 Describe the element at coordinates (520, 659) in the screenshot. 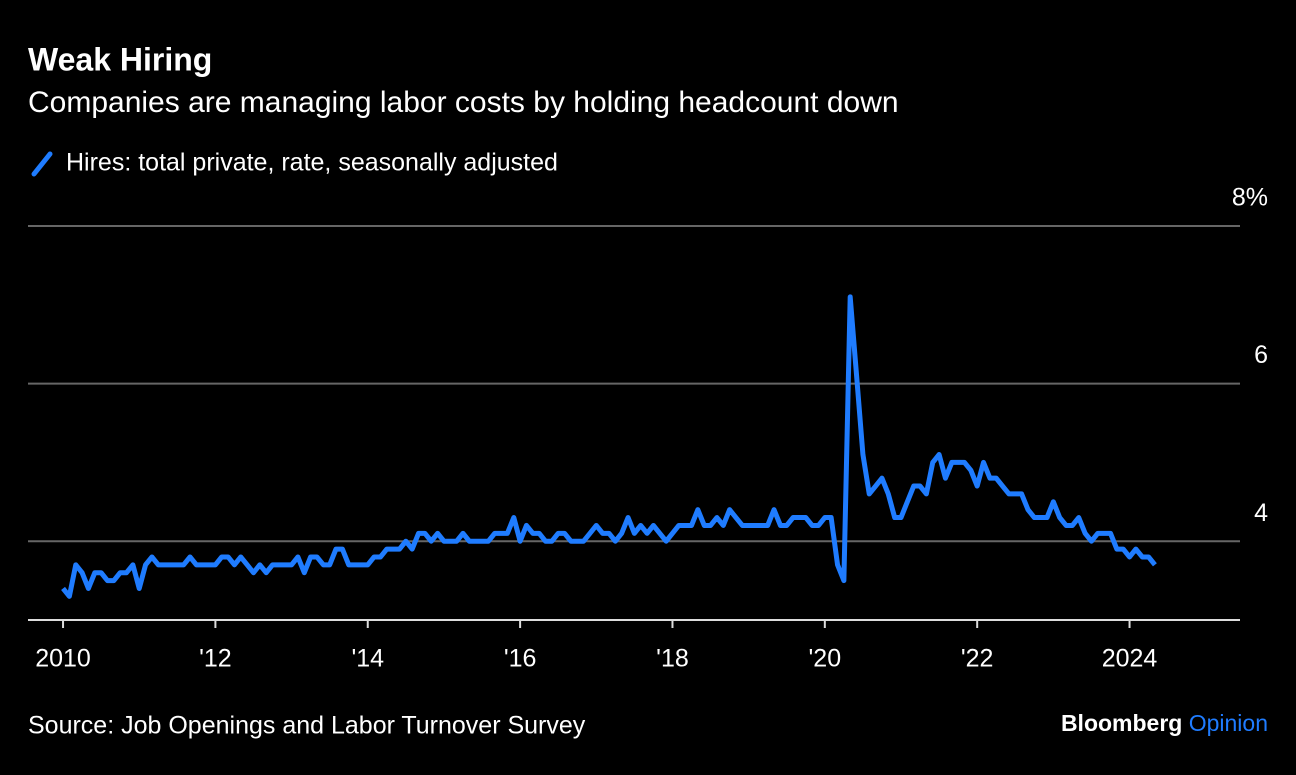

I see `x-tick-label: '16` at that location.